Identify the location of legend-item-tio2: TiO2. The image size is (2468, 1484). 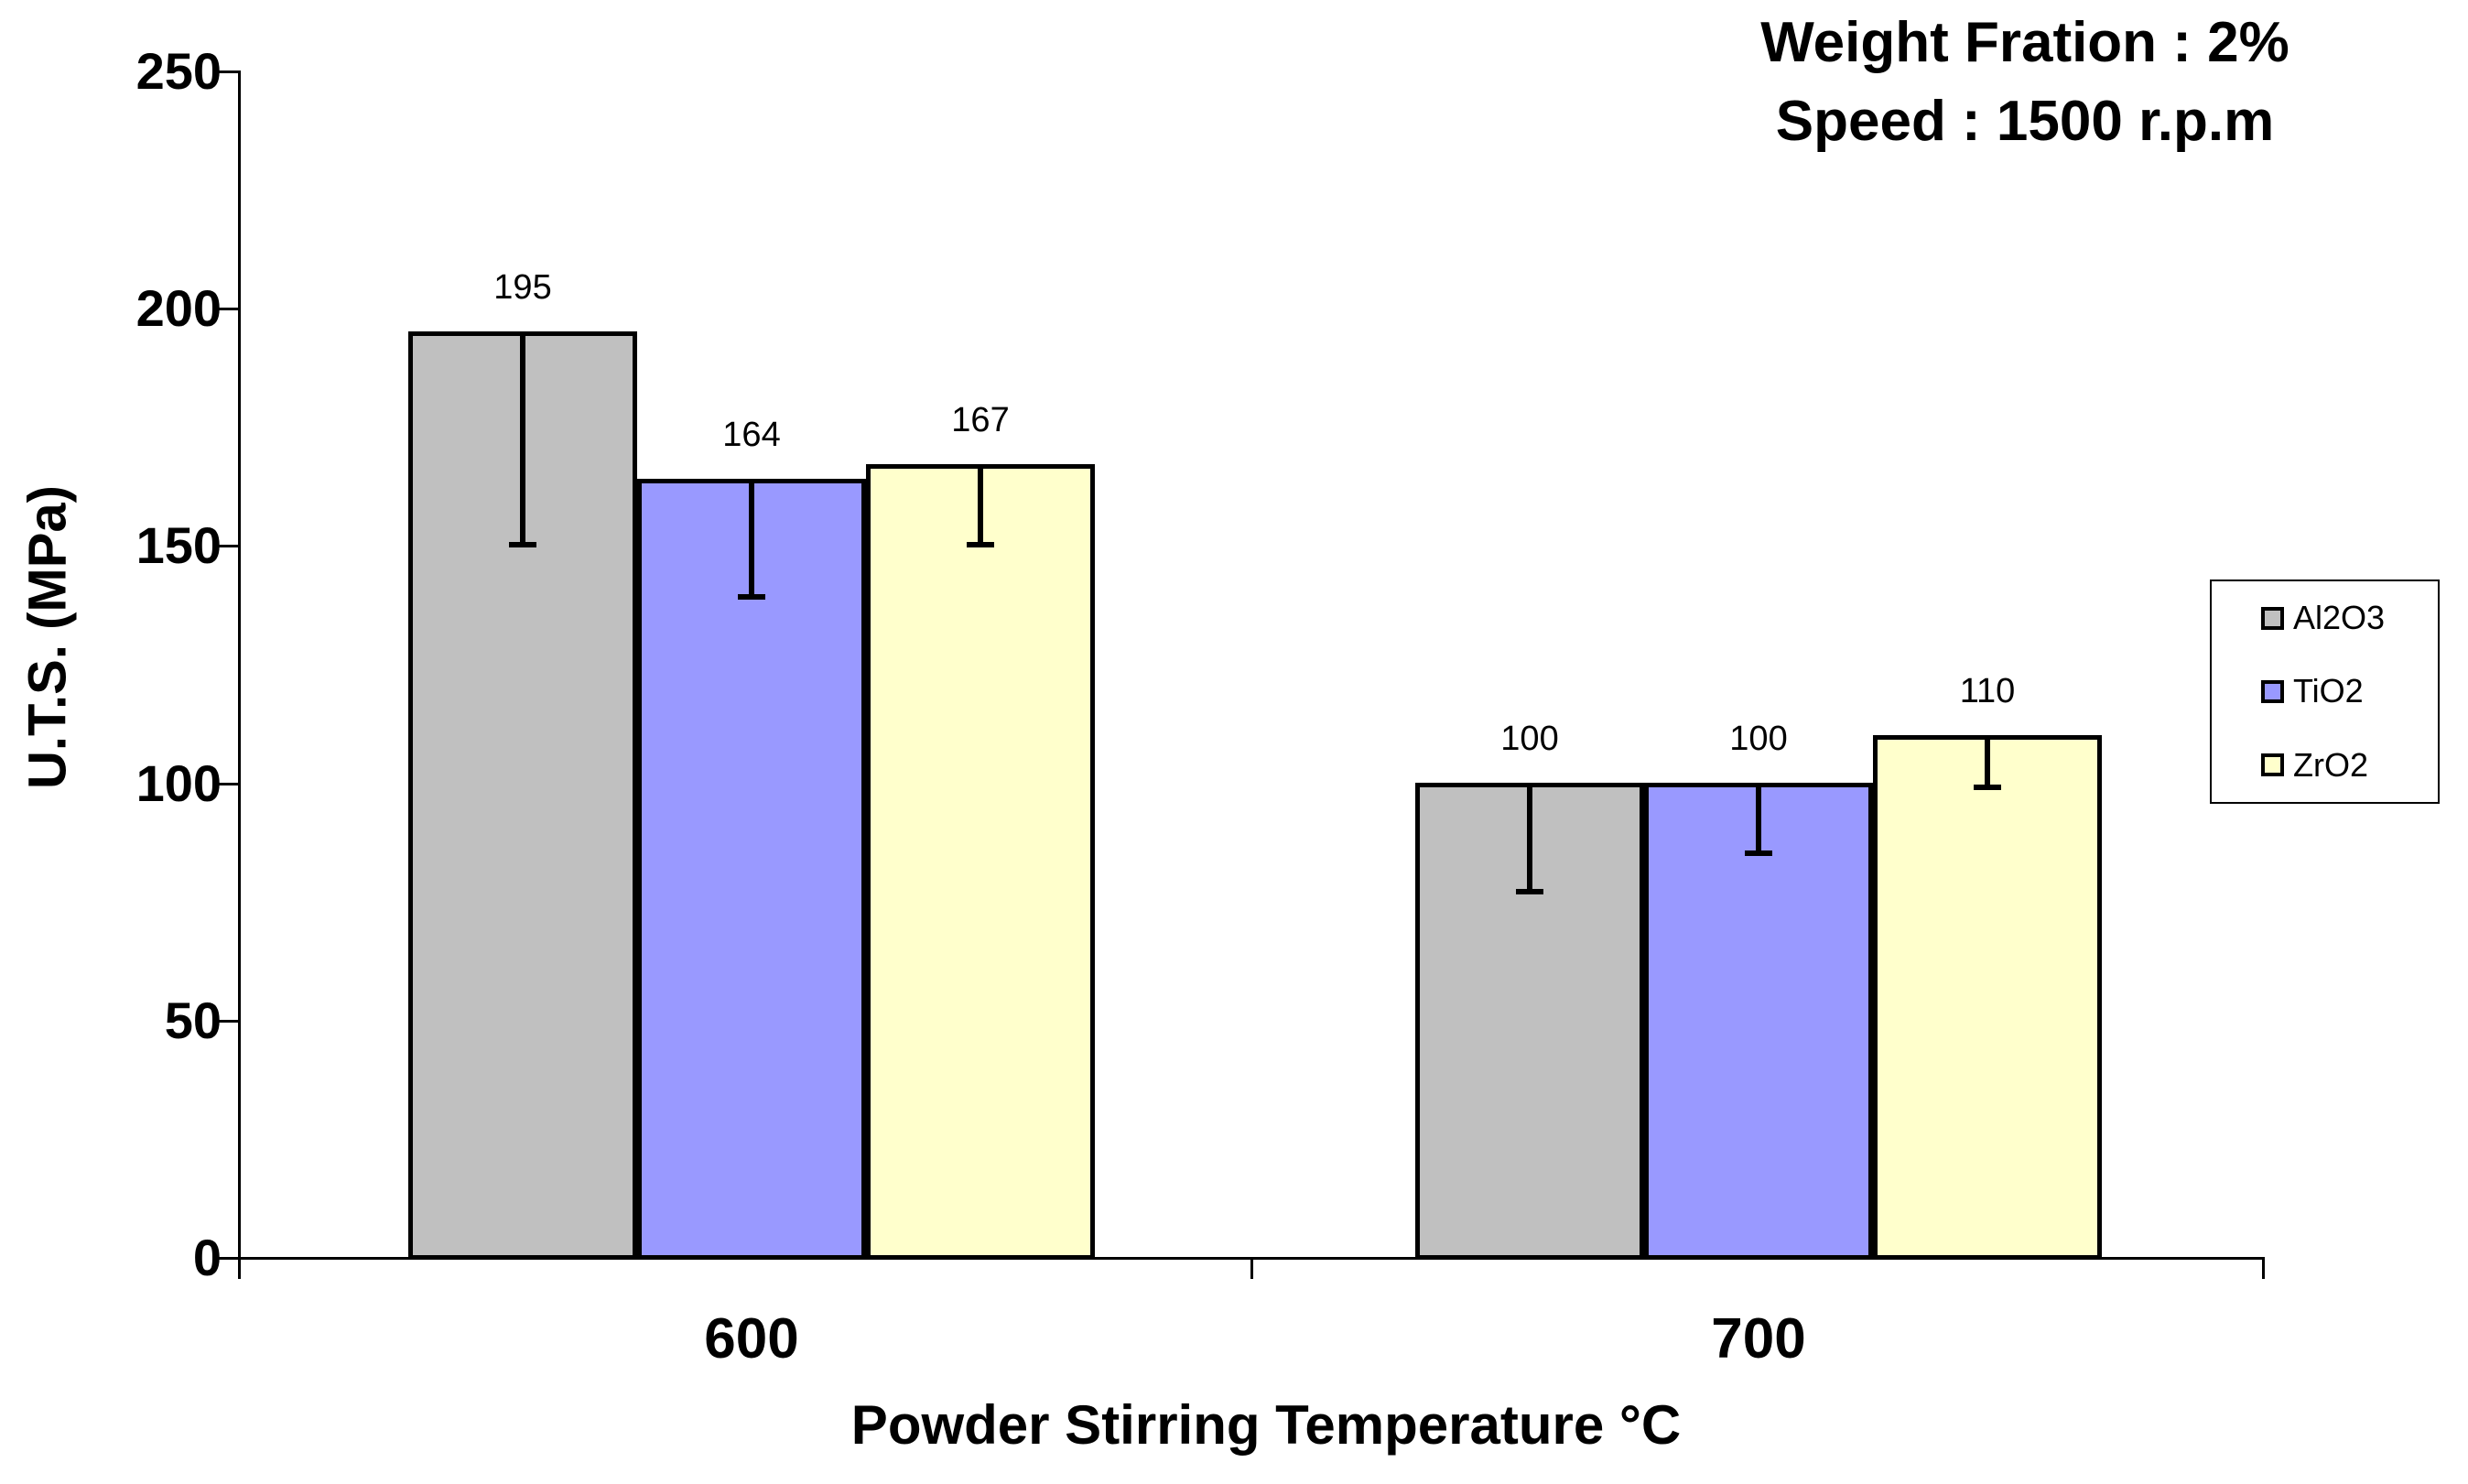
(2325, 691).